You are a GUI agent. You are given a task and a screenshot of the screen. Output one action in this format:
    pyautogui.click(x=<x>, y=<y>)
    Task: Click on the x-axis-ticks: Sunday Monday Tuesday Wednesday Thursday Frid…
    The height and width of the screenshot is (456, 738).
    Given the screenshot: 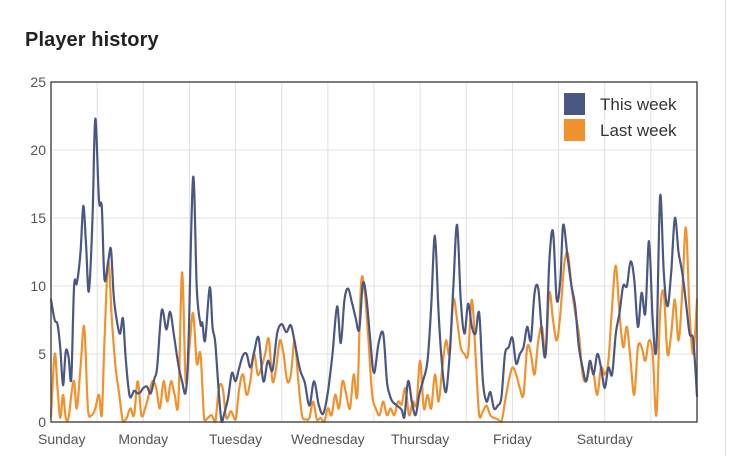 What is the action you would take?
    pyautogui.click(x=335, y=439)
    